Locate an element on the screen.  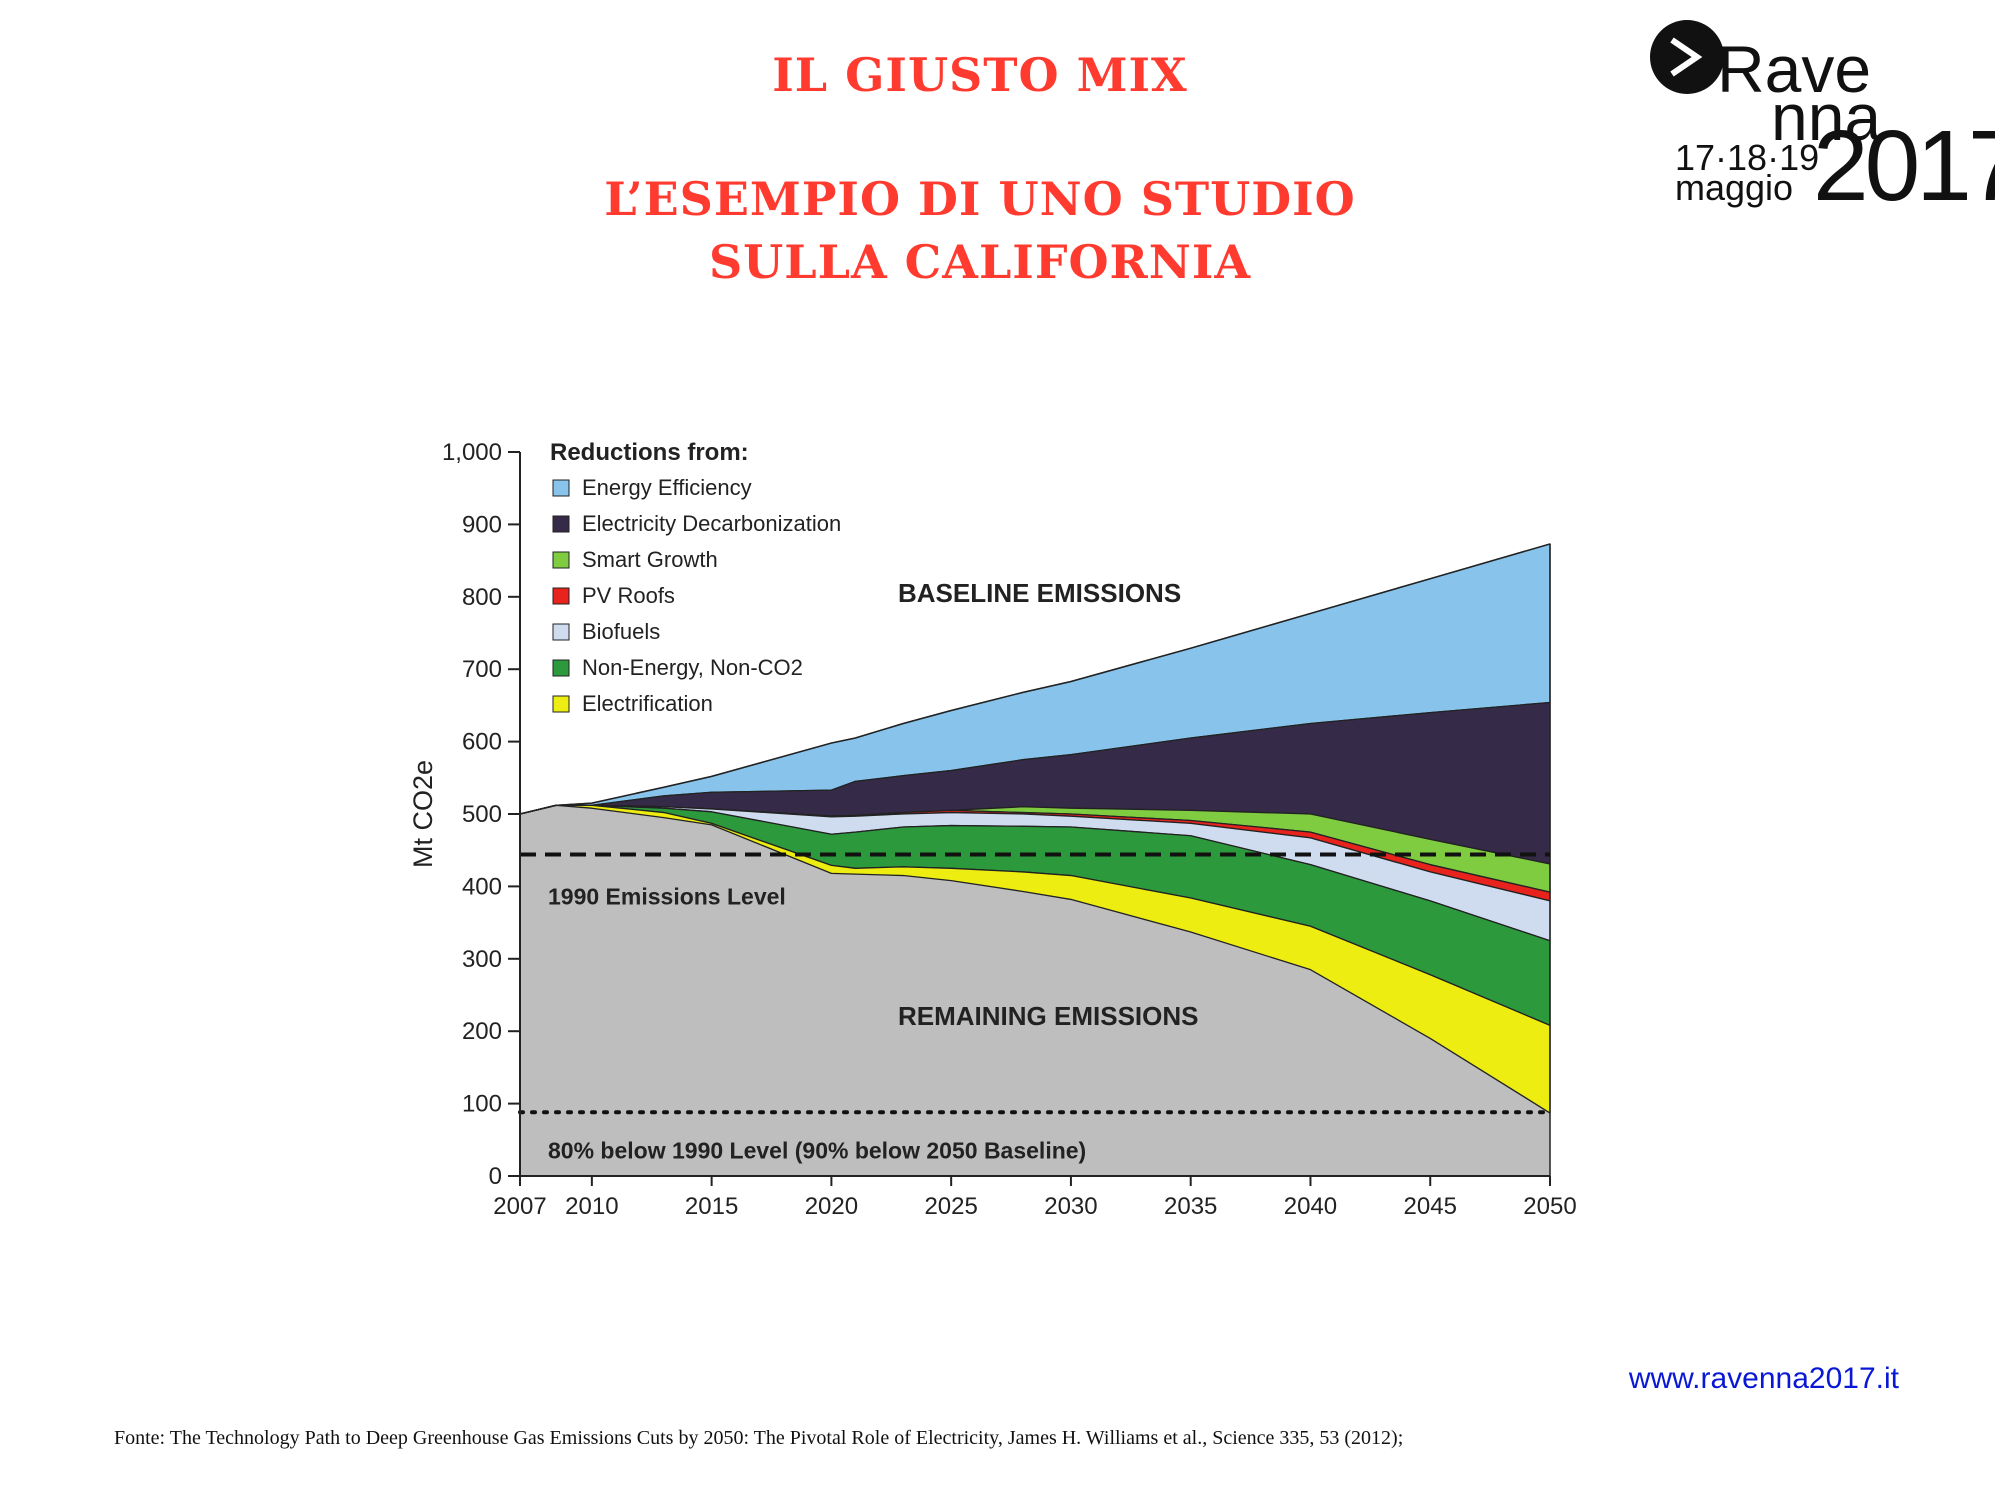
x-tick-label: 2007 is located at coordinates (519, 1206).